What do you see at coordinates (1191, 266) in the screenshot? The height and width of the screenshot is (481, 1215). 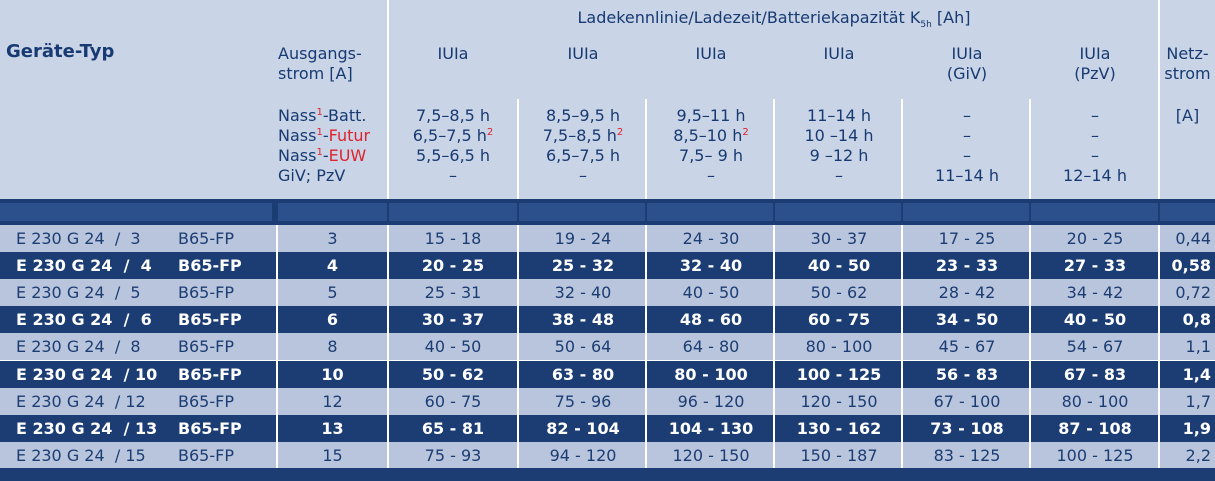 I see `mains-current: 0,58` at bounding box center [1191, 266].